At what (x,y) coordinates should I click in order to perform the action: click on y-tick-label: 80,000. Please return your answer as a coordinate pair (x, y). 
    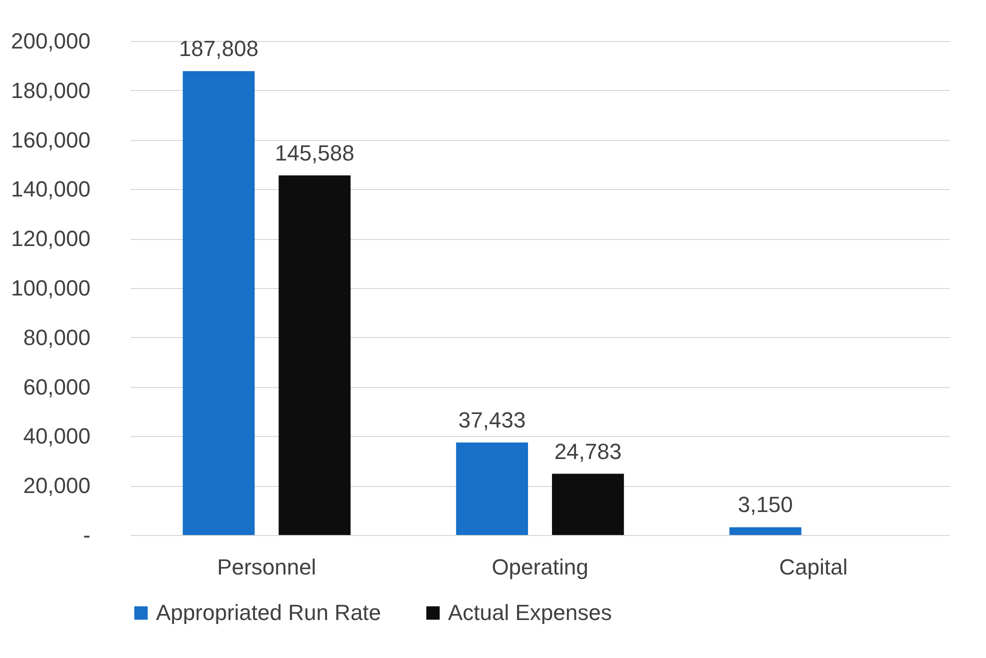
    Looking at the image, I should click on (56, 337).